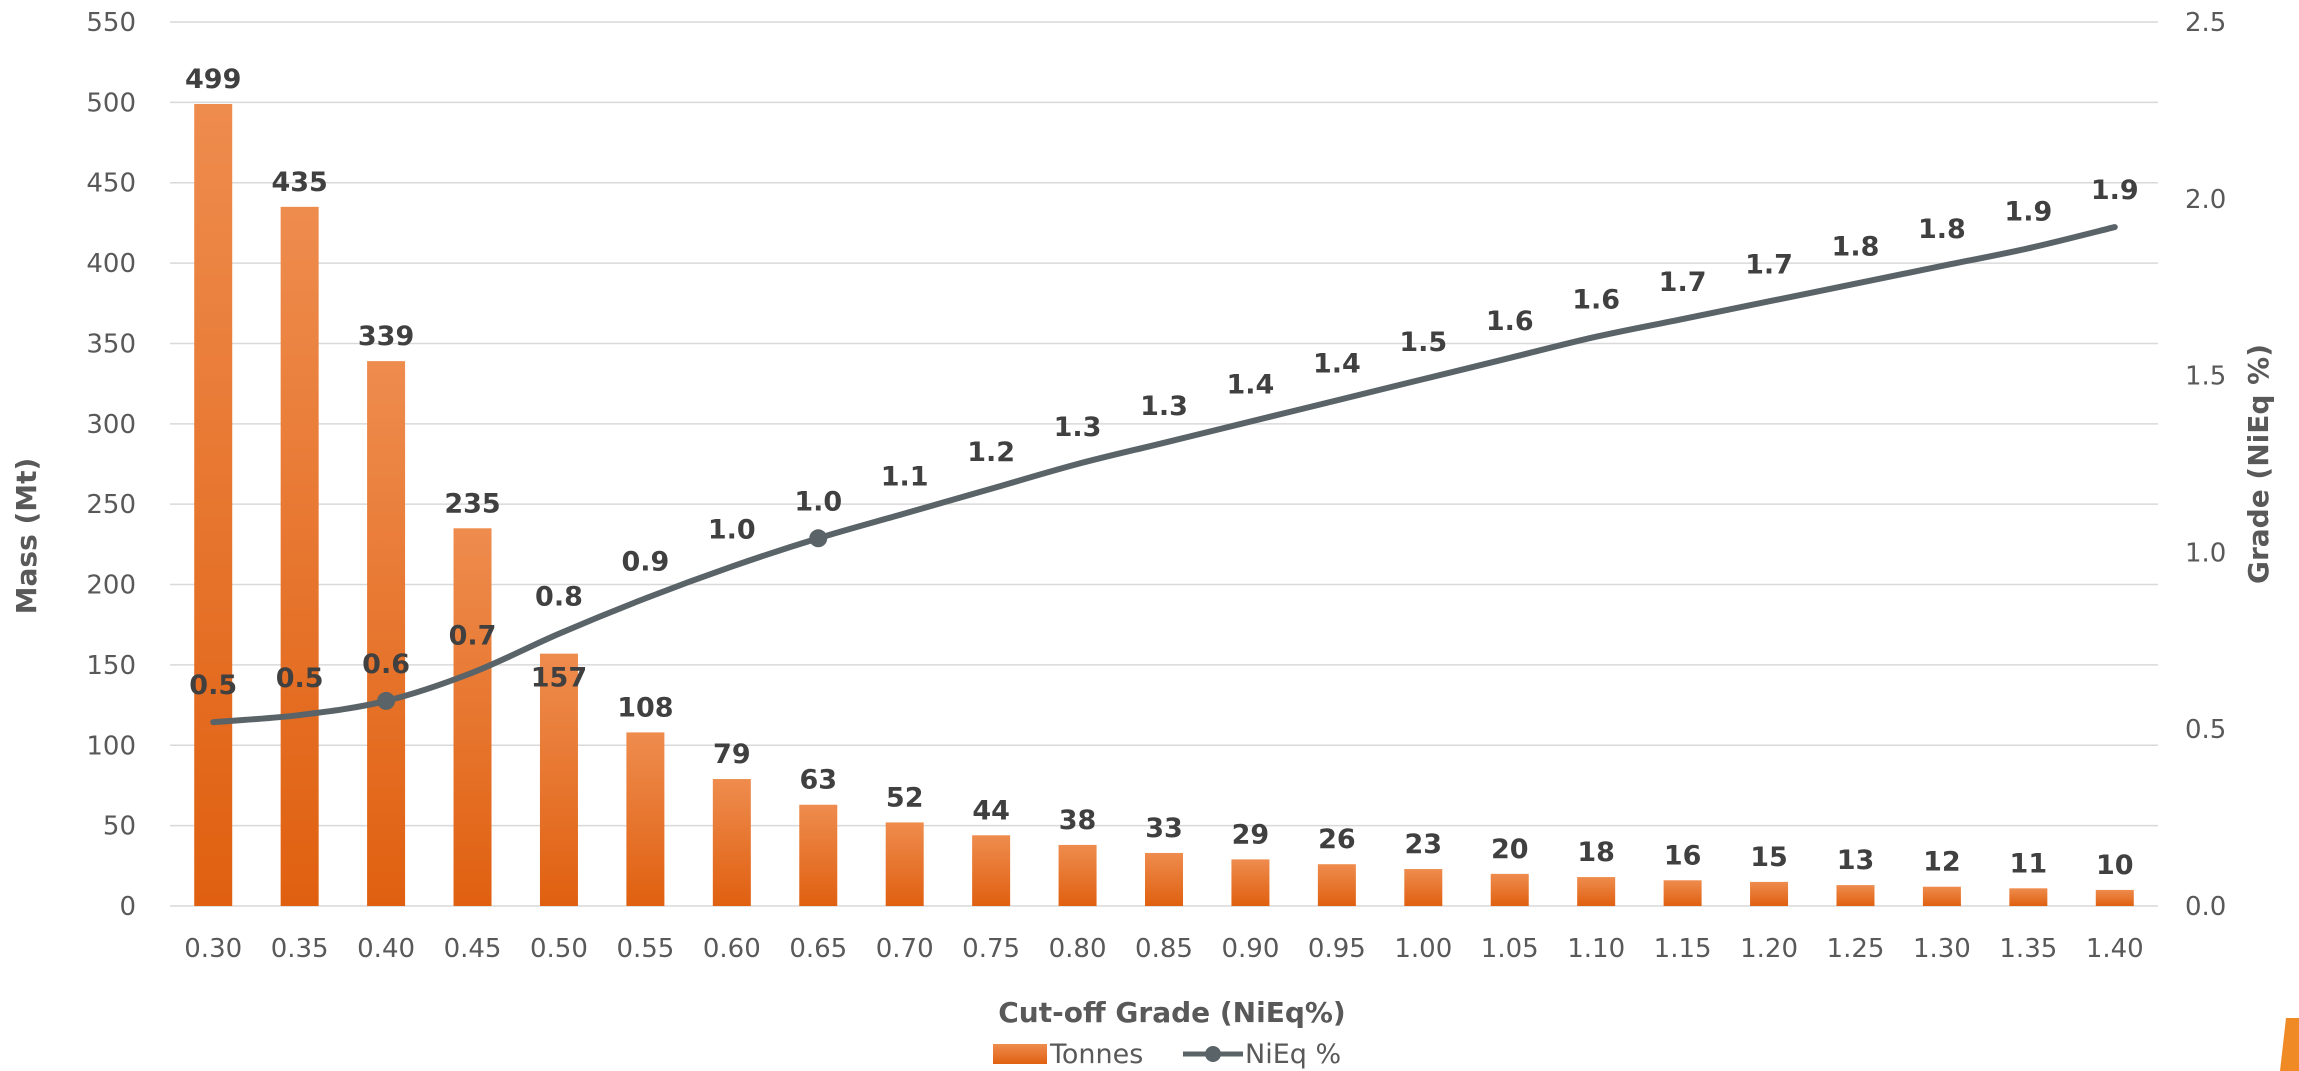  What do you see at coordinates (1423, 949) in the screenshot?
I see `x-tick-label: 1.00` at bounding box center [1423, 949].